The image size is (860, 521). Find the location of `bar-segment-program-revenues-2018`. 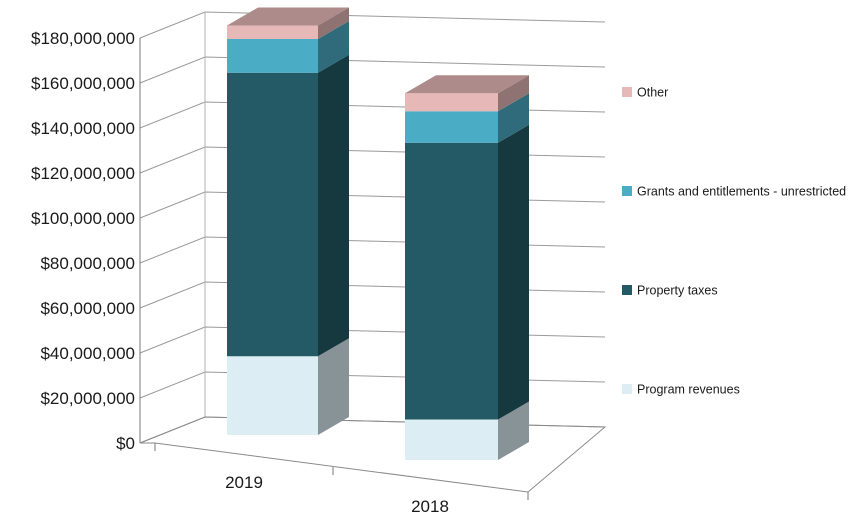

bar-segment-program-revenues-2018 is located at coordinates (451, 439).